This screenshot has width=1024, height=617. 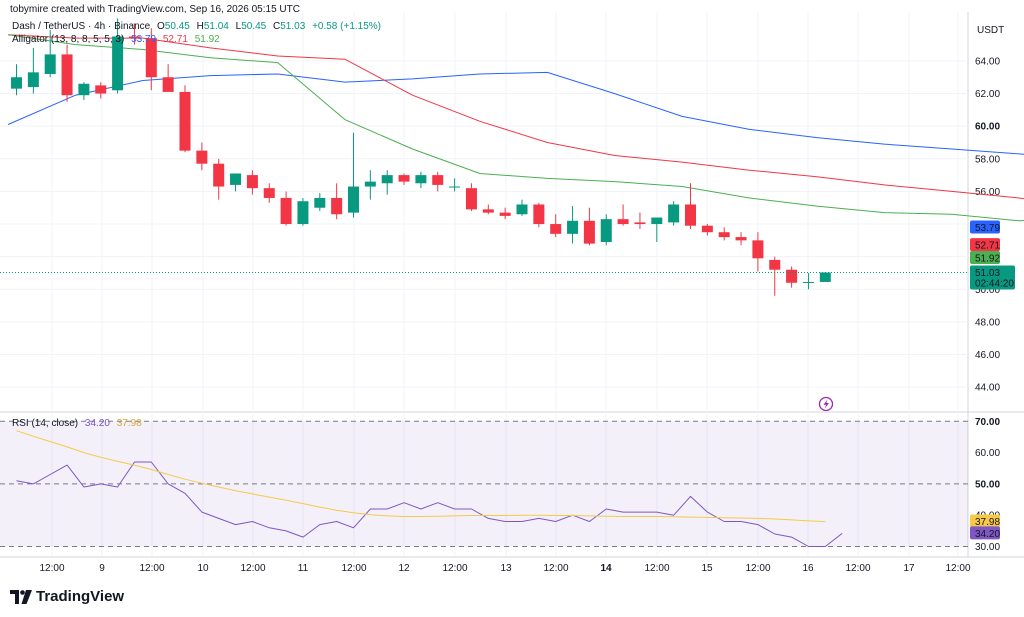 What do you see at coordinates (987, 258) in the screenshot?
I see `alligator-price-text: 51.92` at bounding box center [987, 258].